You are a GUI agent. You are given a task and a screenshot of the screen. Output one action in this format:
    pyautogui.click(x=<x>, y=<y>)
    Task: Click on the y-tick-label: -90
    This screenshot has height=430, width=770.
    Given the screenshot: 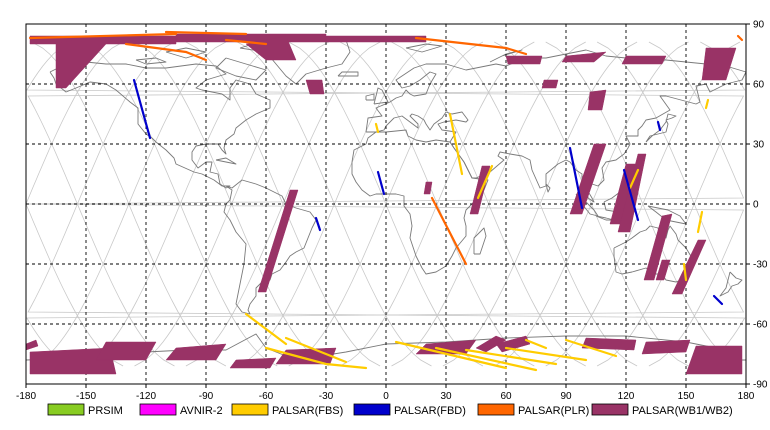 What is the action you would take?
    pyautogui.click(x=760, y=385)
    